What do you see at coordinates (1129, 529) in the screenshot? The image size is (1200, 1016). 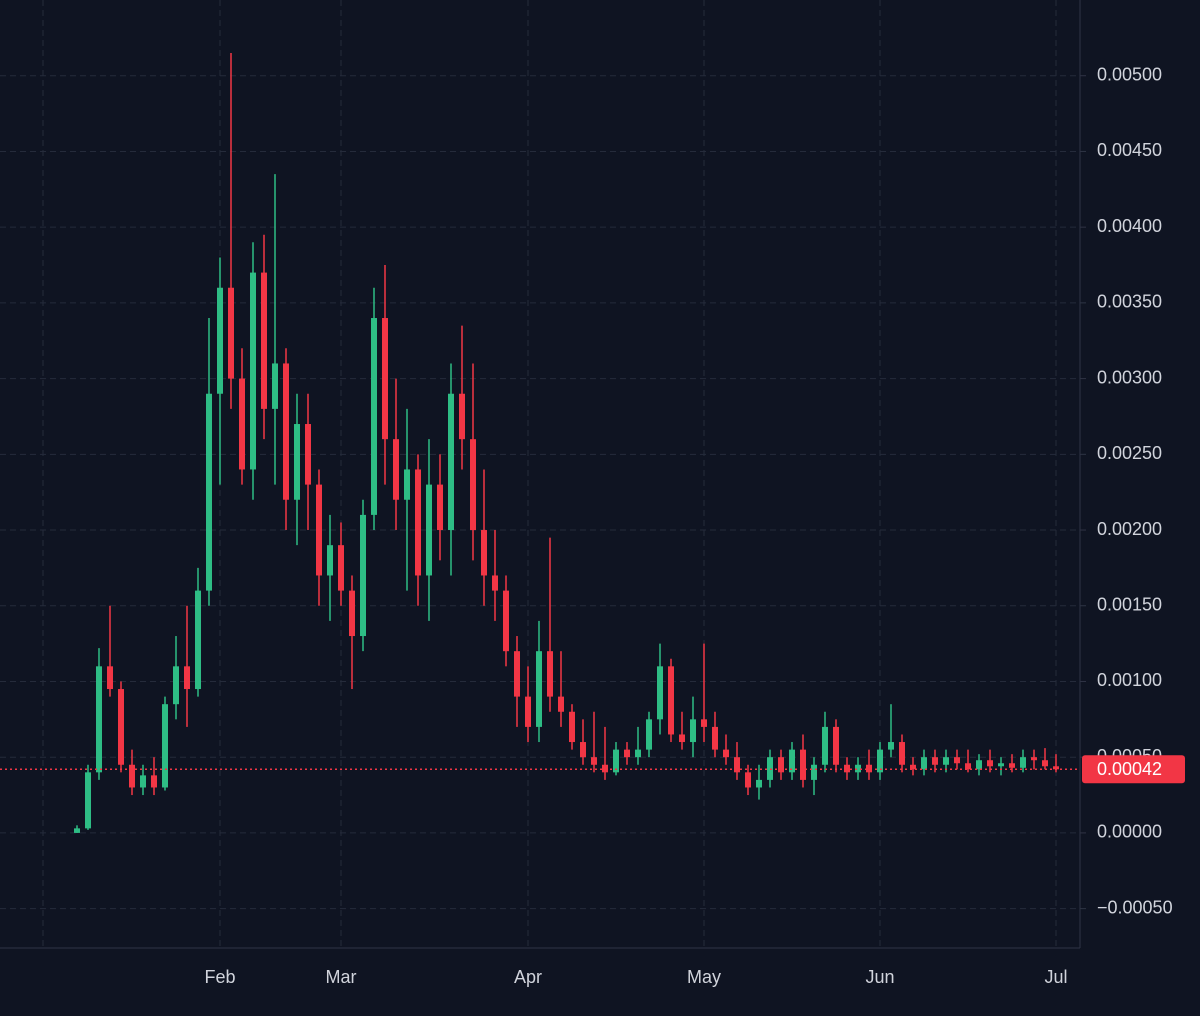 I see `y-tick-label: 0.00200` at bounding box center [1129, 529].